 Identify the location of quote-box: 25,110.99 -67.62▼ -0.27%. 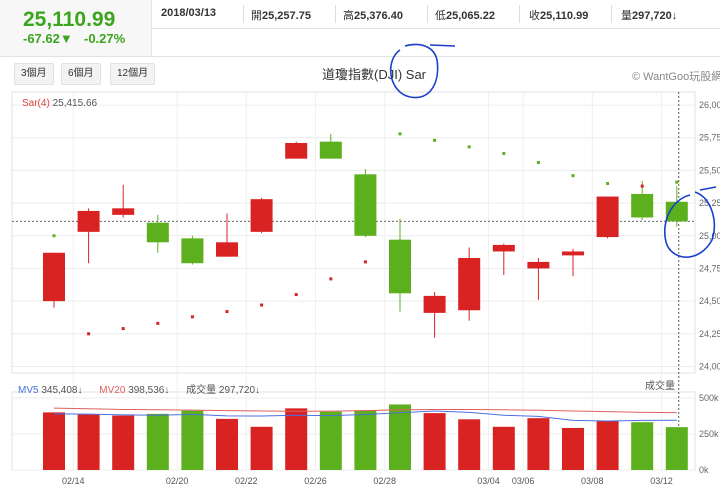
(76, 28).